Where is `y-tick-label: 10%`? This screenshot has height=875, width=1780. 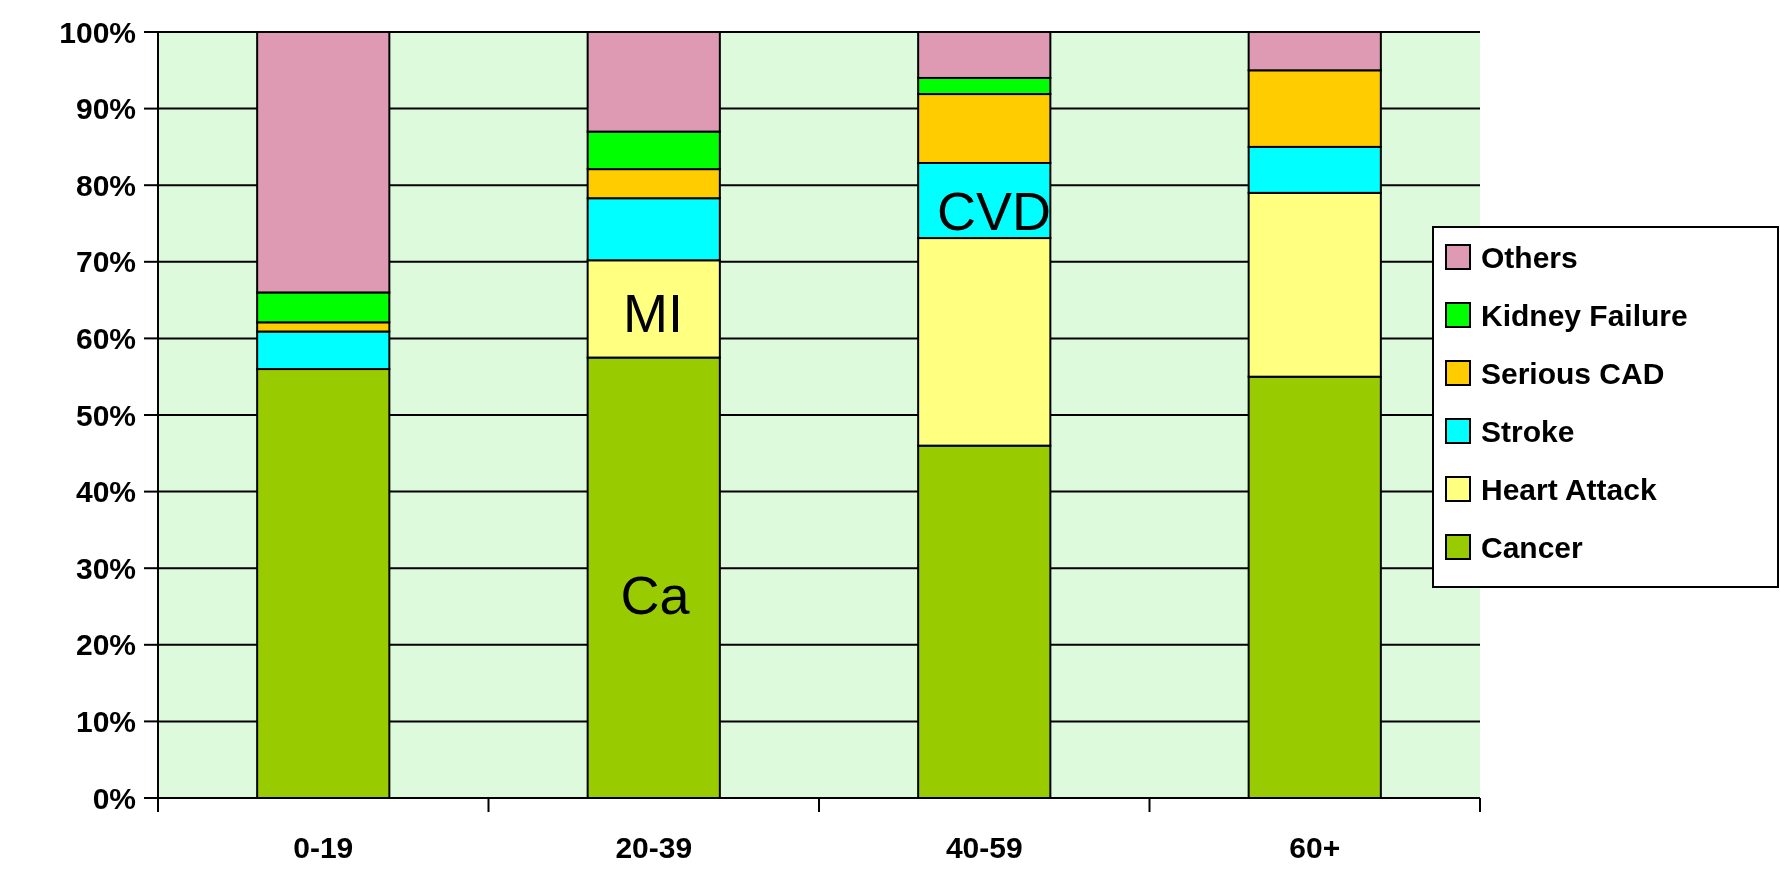
y-tick-label: 10% is located at coordinates (105, 721).